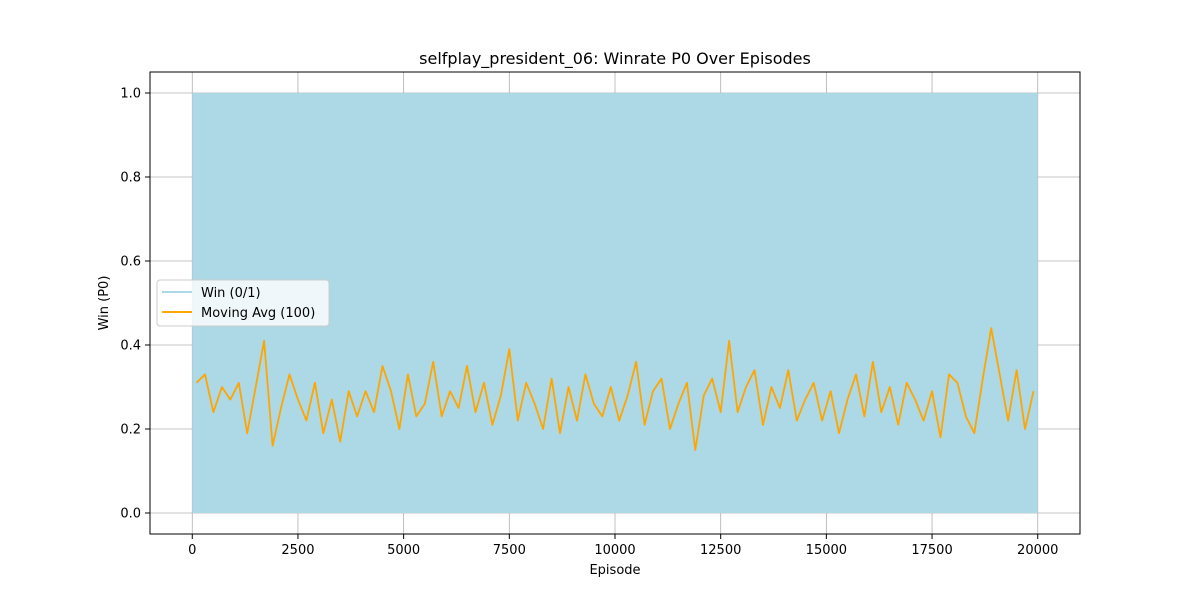  Describe the element at coordinates (130, 514) in the screenshot. I see `y-tick-label: 0.0` at that location.